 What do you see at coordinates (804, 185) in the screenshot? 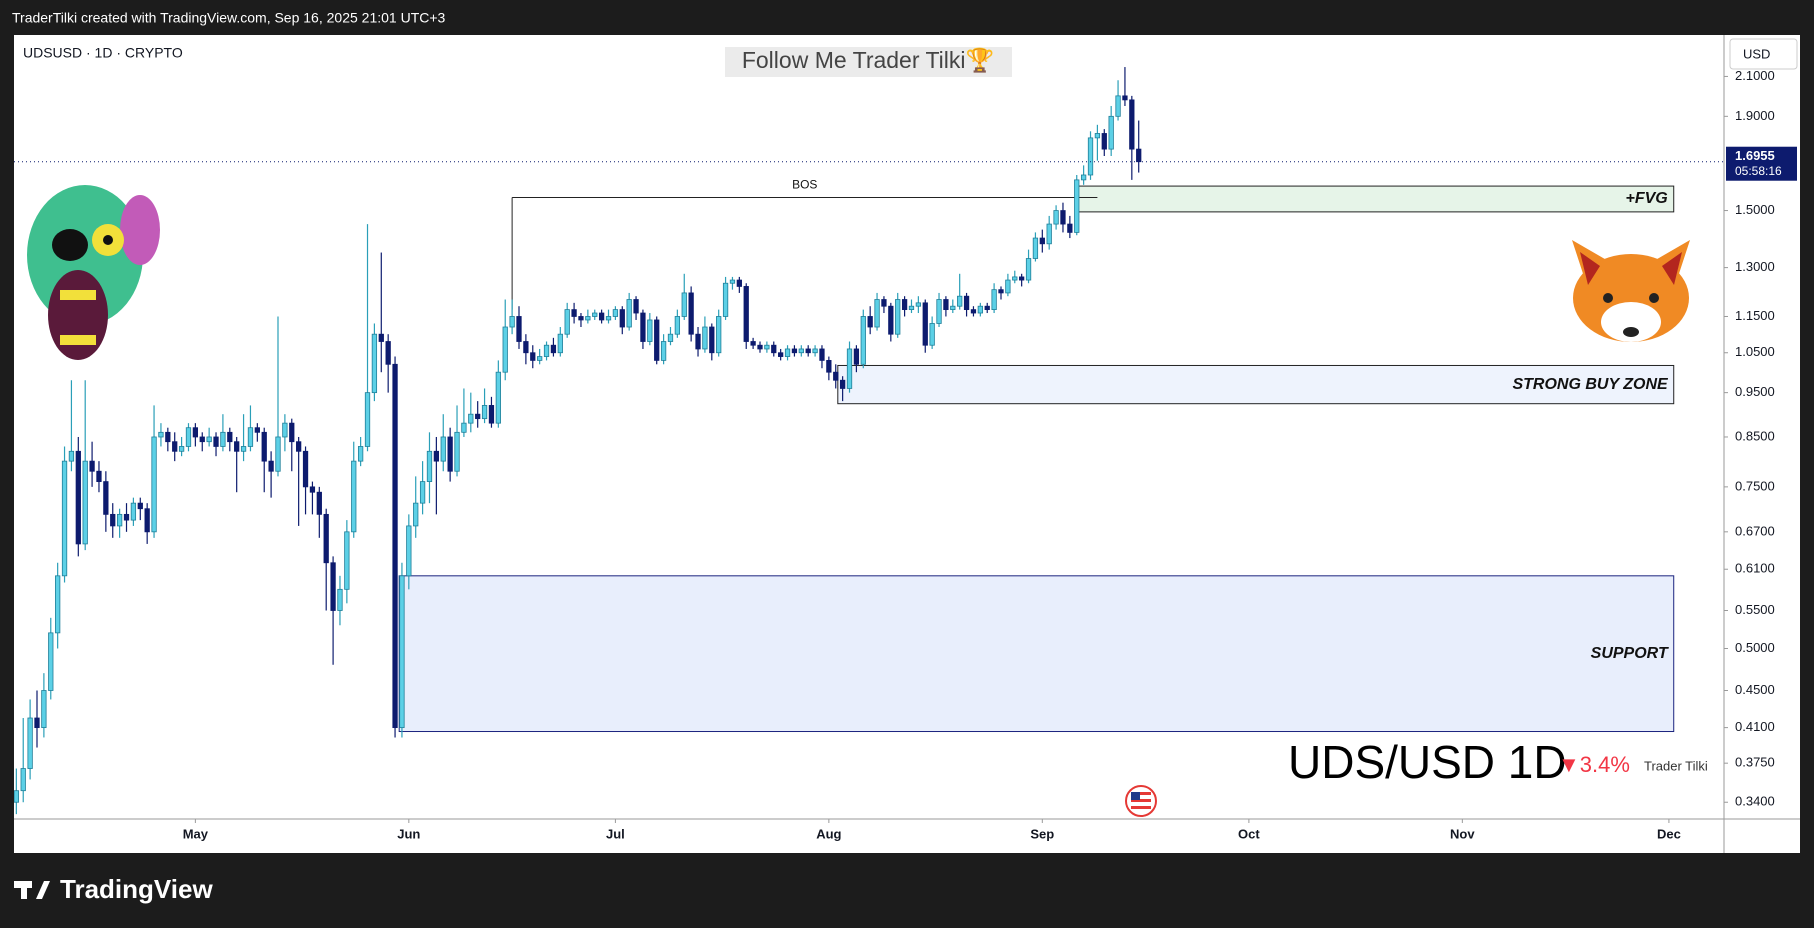
I see `bos-label: BOS` at bounding box center [804, 185].